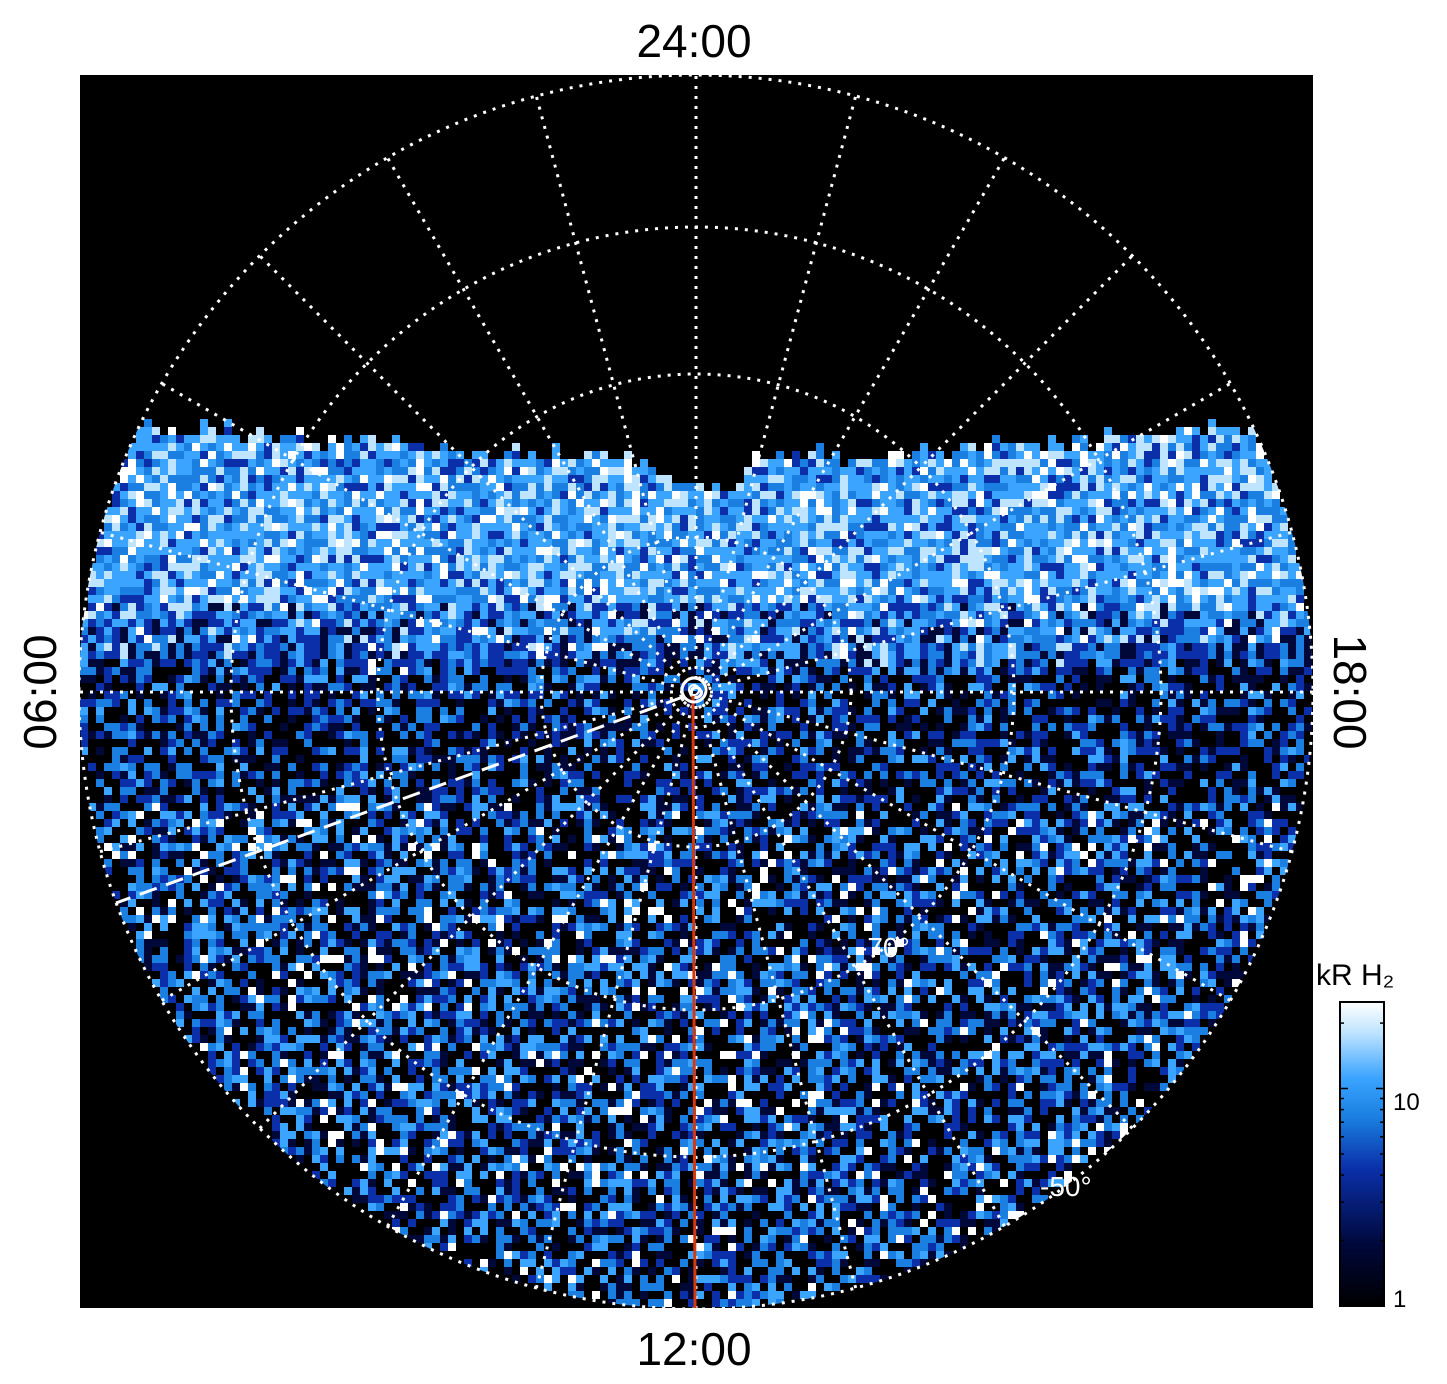  What do you see at coordinates (694, 1001) in the screenshot?
I see `noon-meridian-line` at bounding box center [694, 1001].